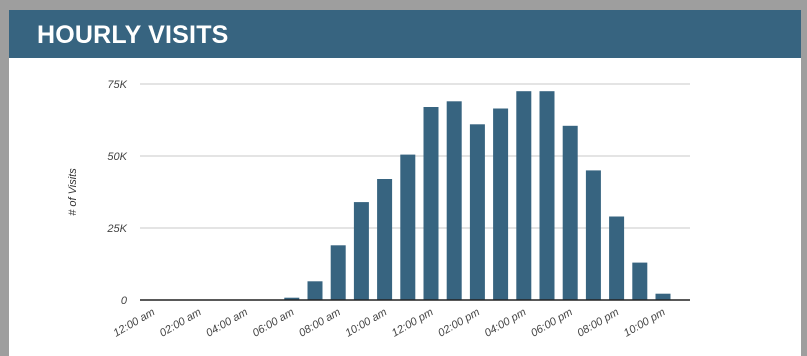 The image size is (807, 356). What do you see at coordinates (552, 322) in the screenshot?
I see `x-tick-label: 06:00 pm` at bounding box center [552, 322].